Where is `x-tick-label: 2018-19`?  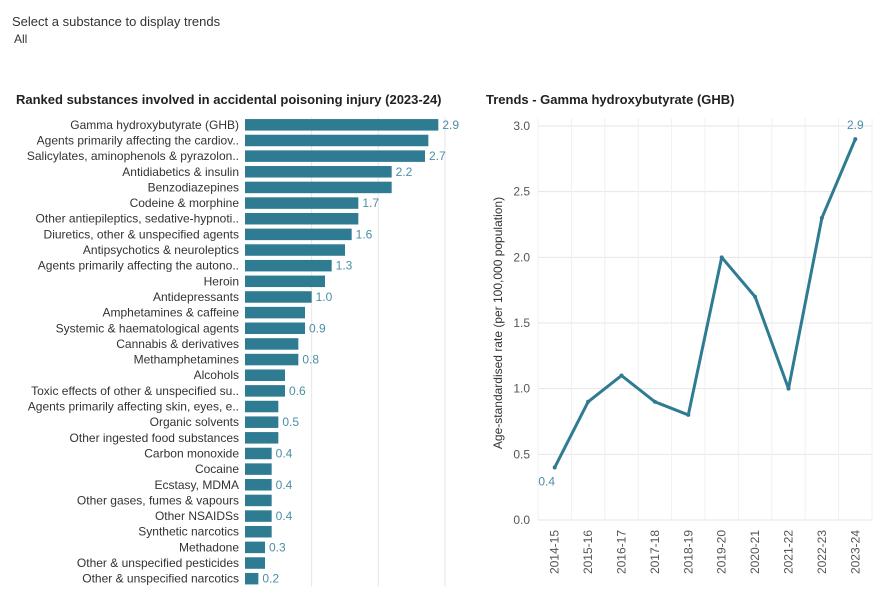
x-tick-label: 2018-19 is located at coordinates (688, 552).